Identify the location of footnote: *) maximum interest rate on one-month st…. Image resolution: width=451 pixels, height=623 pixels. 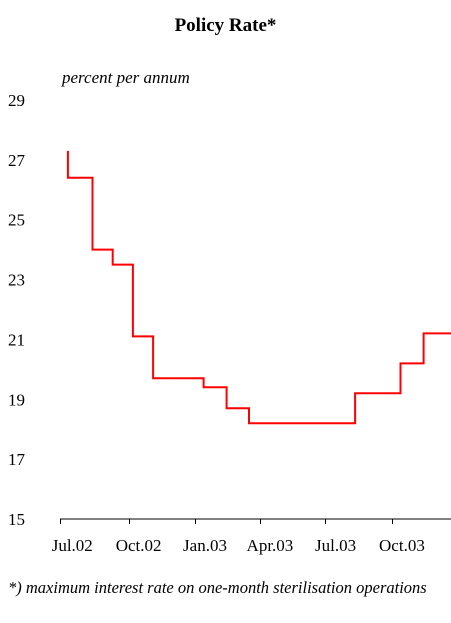
(217, 587).